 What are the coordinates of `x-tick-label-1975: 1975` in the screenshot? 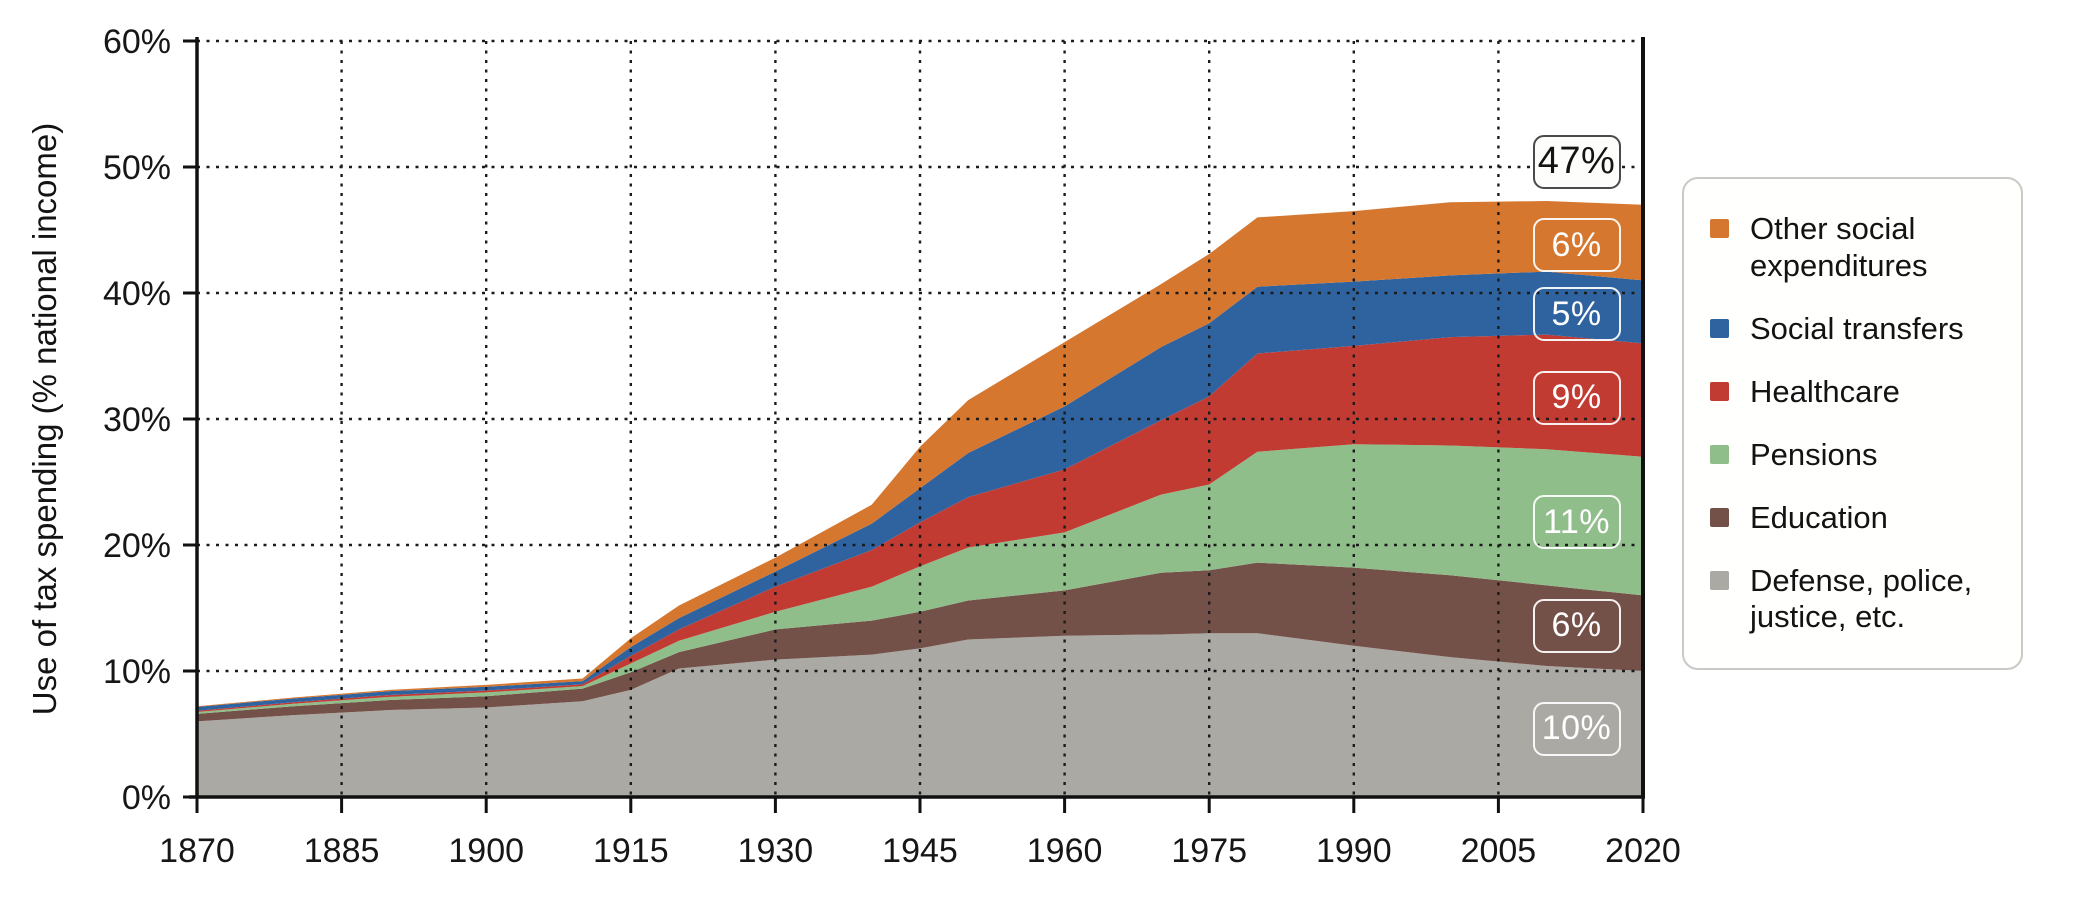 It's located at (1209, 851).